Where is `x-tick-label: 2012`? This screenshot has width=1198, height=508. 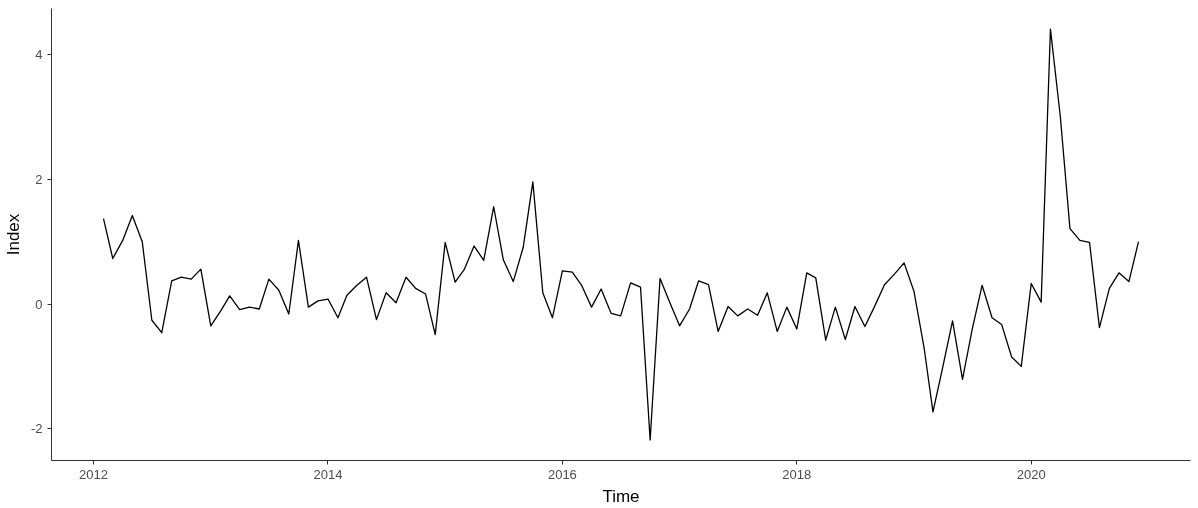 x-tick-label: 2012 is located at coordinates (94, 474).